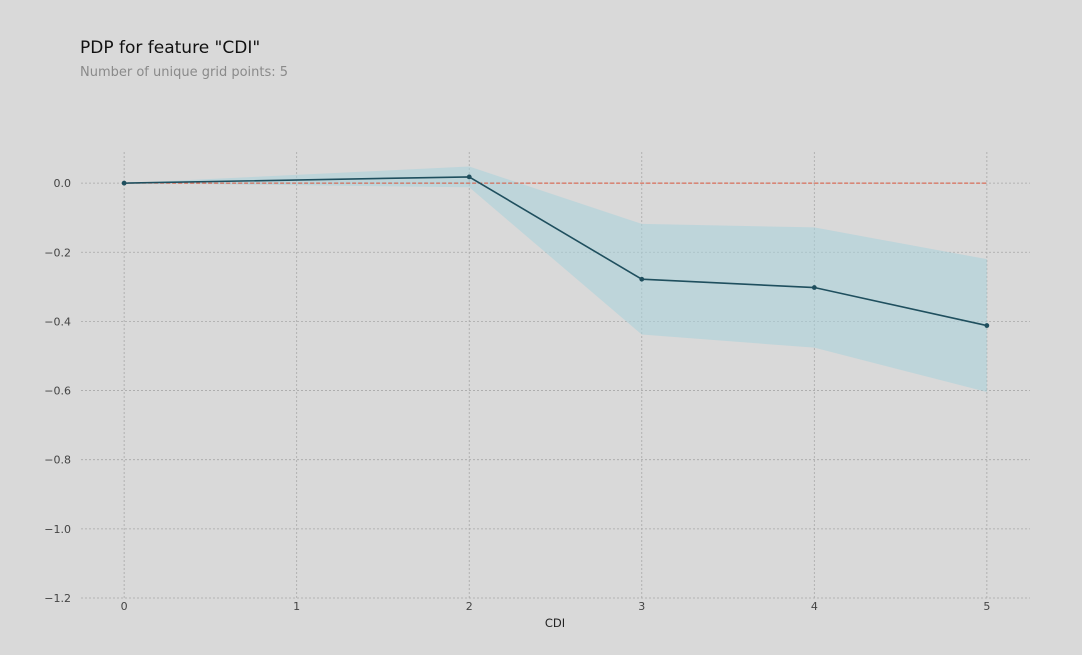  I want to click on y-tick-label: −1.2, so click(57, 598).